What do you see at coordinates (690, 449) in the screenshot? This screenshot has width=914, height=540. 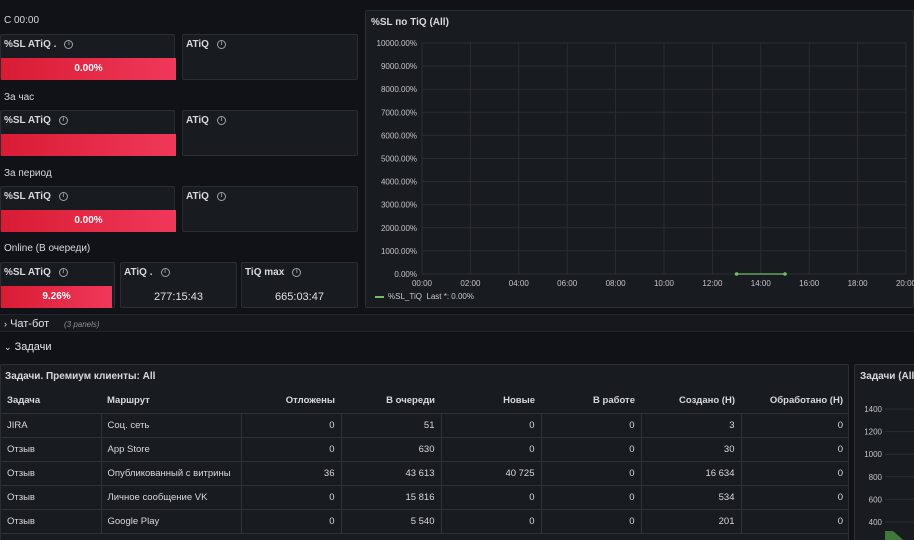 I see `table-cell: 30` at bounding box center [690, 449].